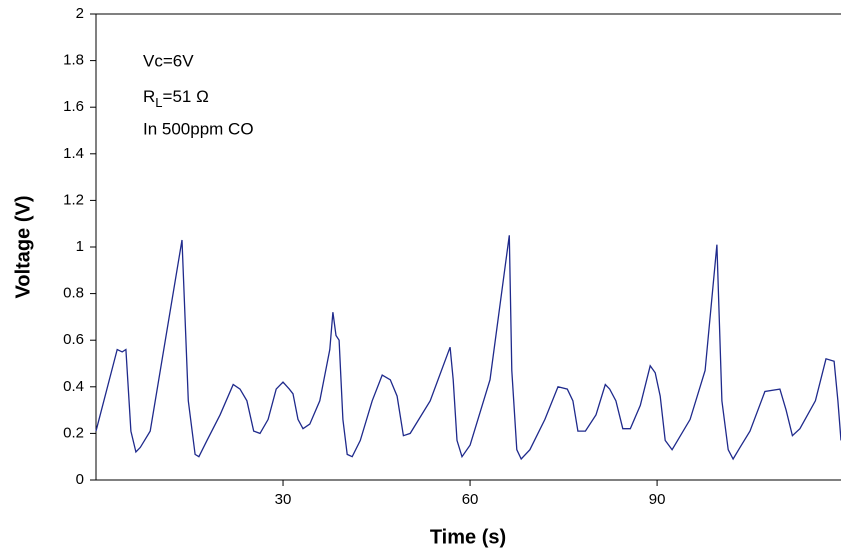 The image size is (841, 558). What do you see at coordinates (470, 499) in the screenshot?
I see `x-tick-label: 60` at bounding box center [470, 499].